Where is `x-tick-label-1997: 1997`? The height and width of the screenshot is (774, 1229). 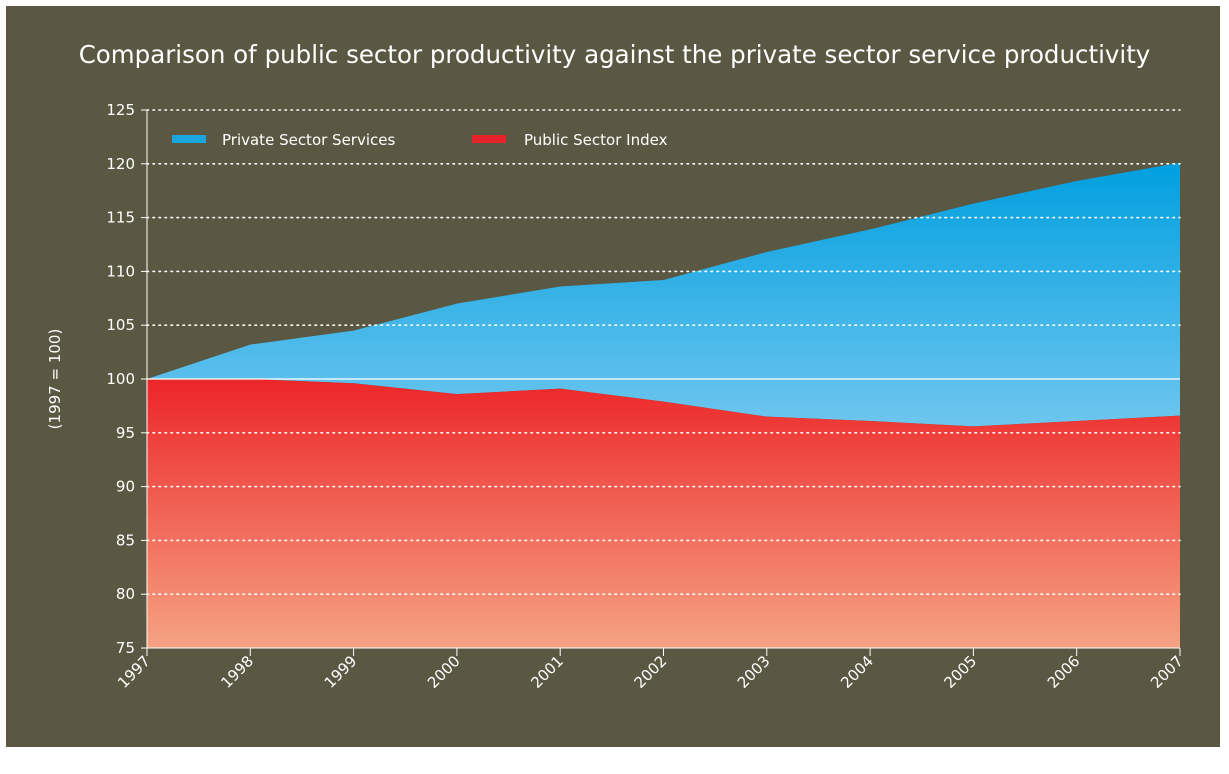 x-tick-label-1997: 1997 is located at coordinates (134, 672).